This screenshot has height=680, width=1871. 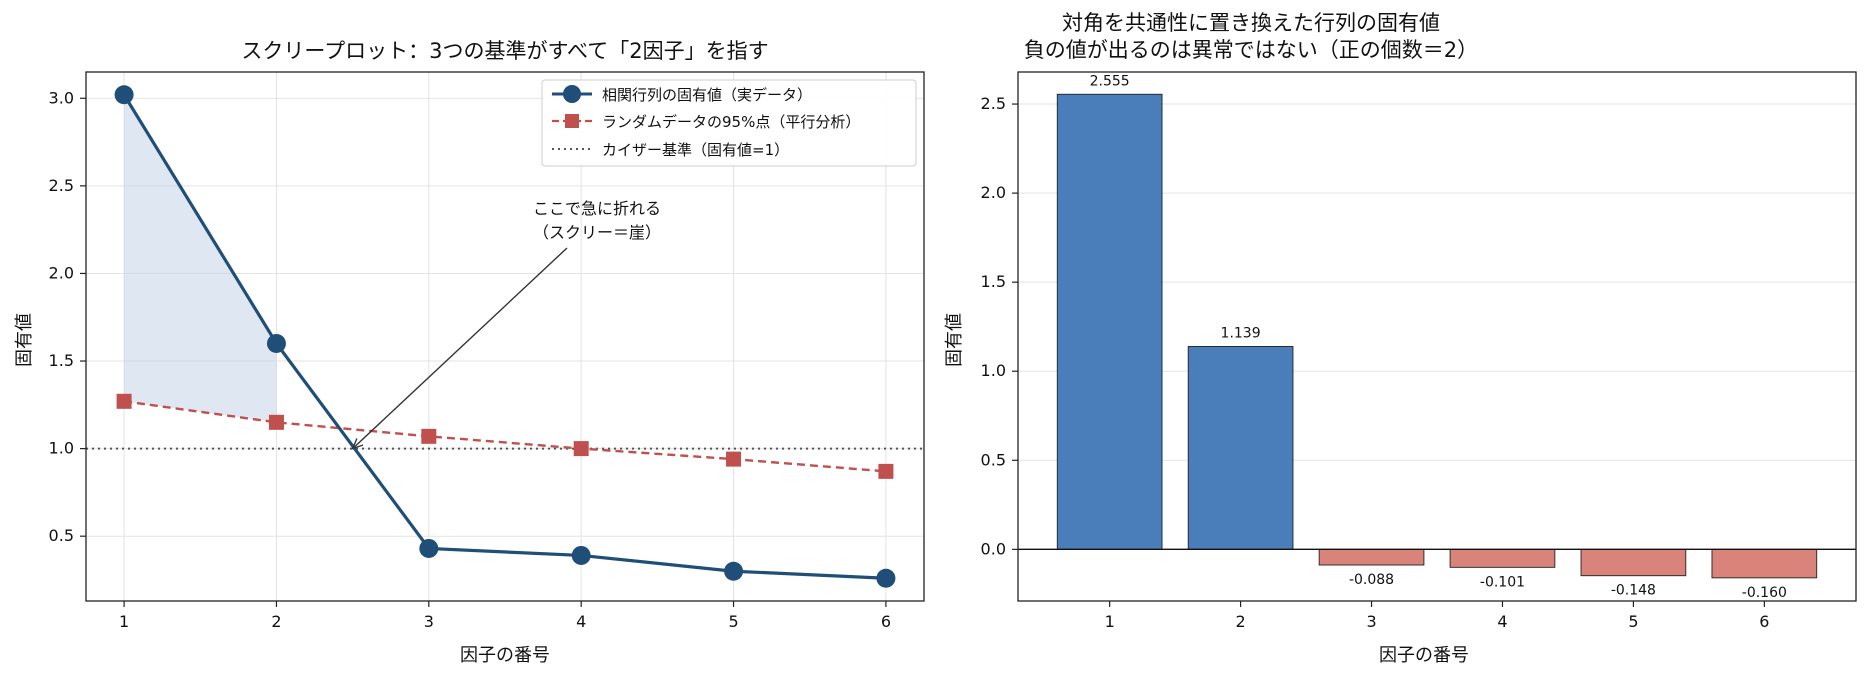 I want to click on bar-value-label: 2.555, so click(x=1110, y=81).